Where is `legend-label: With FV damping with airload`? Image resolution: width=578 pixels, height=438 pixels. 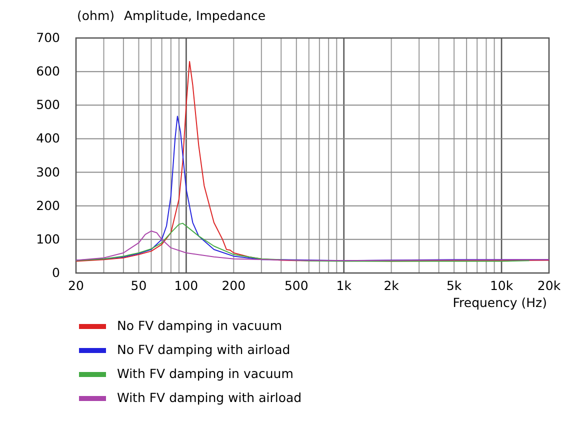 legend-label: With FV damping with airload is located at coordinates (209, 397).